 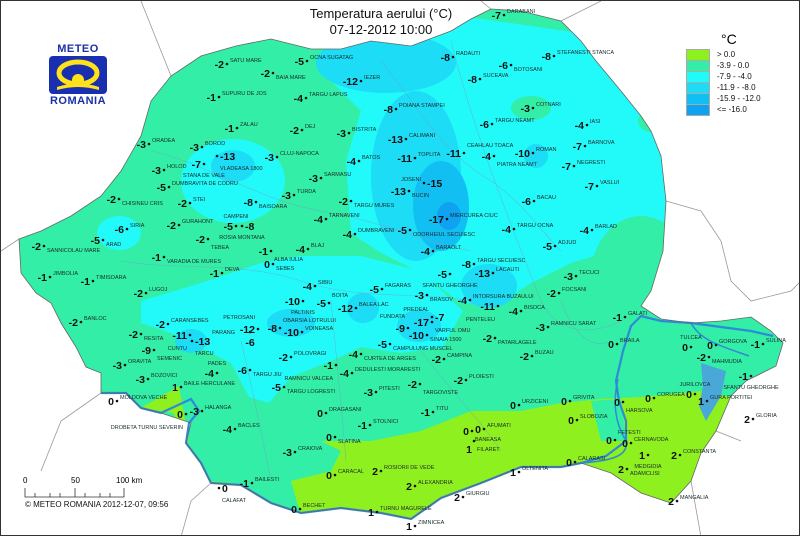 I want to click on station: DUMBRAVENI -4, so click(x=369, y=234).